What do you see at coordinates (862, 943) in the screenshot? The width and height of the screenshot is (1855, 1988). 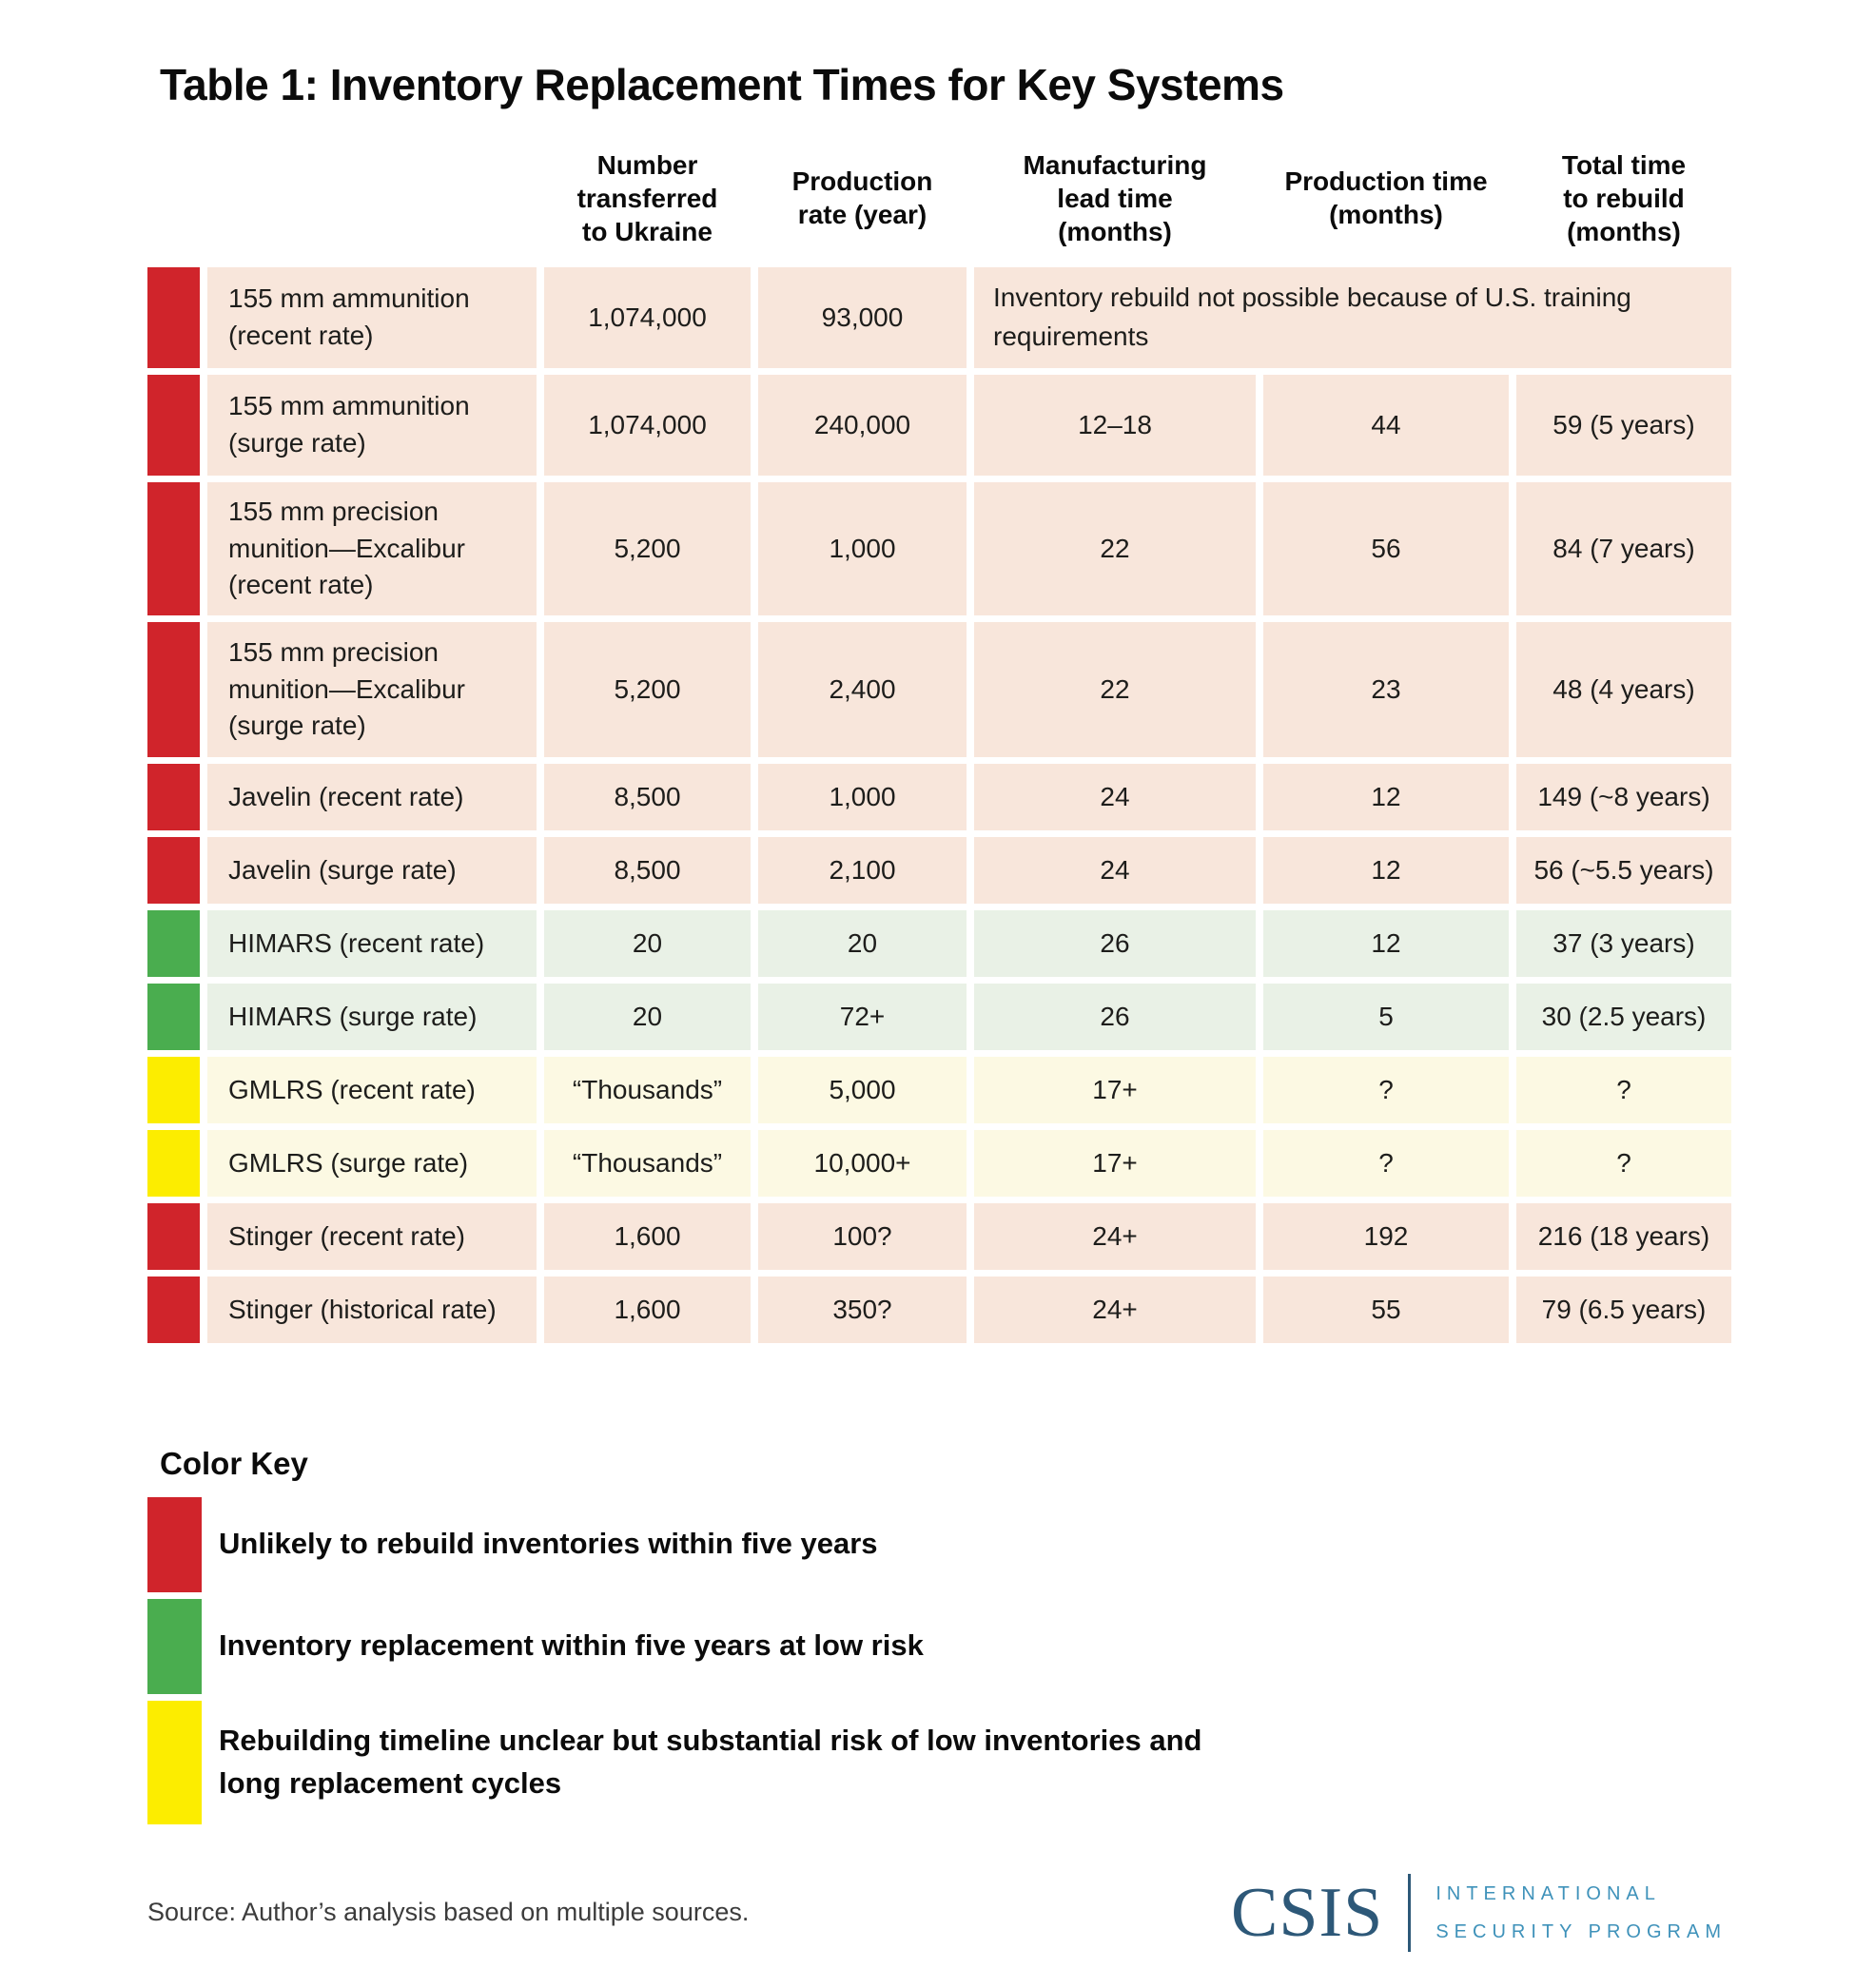 I see `cell-production-rate: 20` at bounding box center [862, 943].